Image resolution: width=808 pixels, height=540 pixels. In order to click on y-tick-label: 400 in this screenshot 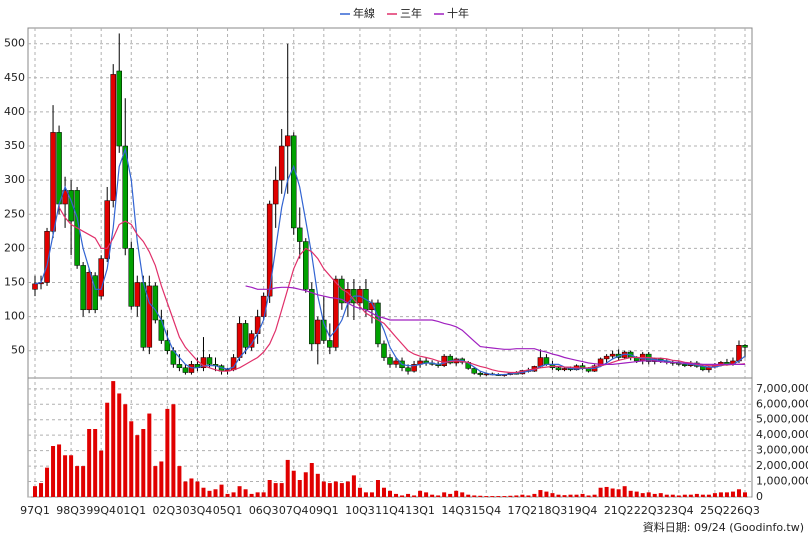, I will do `click(14, 111)`.